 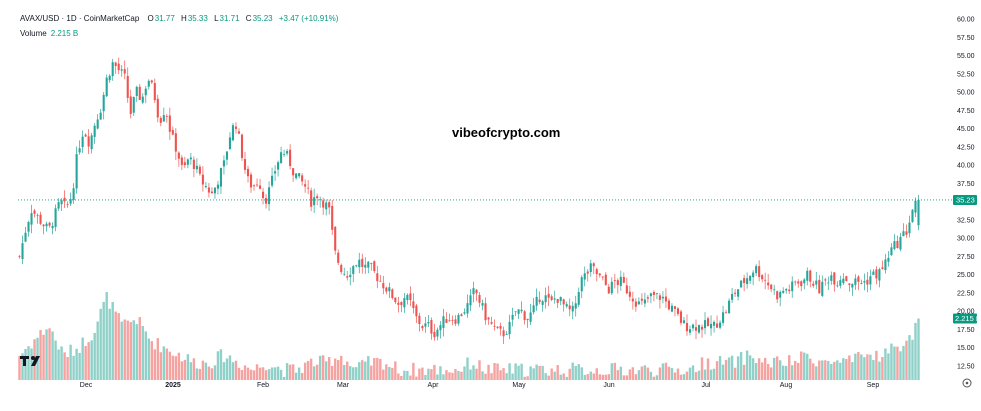 I want to click on y-tick-label: 12.50, so click(x=966, y=367).